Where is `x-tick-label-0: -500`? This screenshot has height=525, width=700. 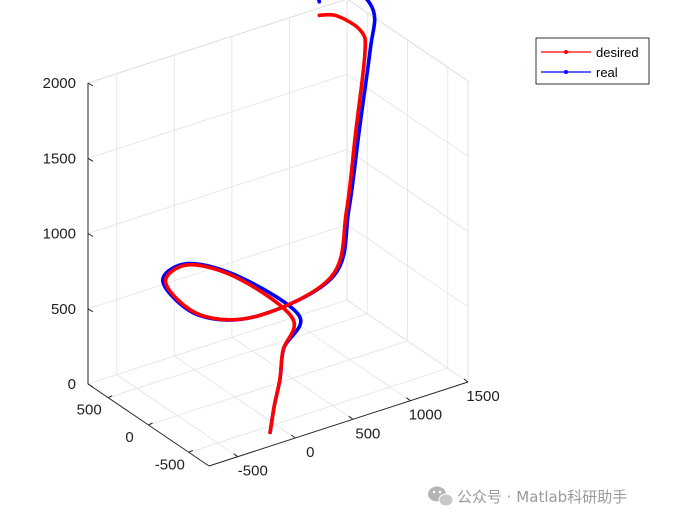
x-tick-label-0: -500 is located at coordinates (253, 471).